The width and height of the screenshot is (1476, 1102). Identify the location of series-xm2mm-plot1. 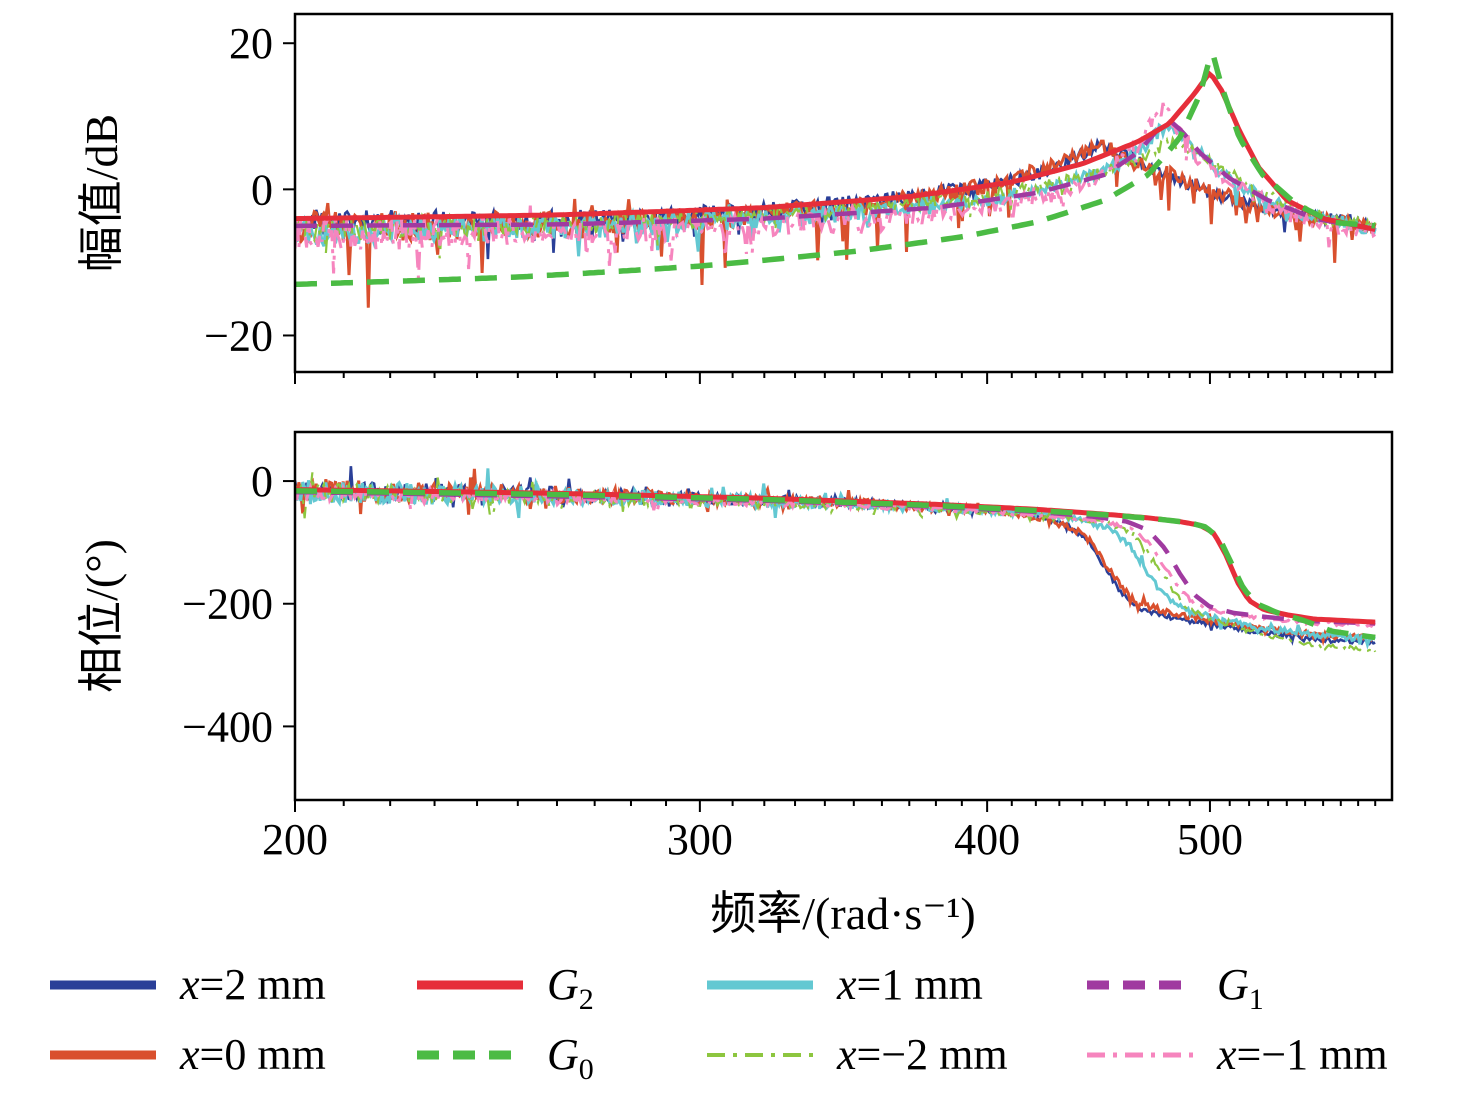
(836, 562).